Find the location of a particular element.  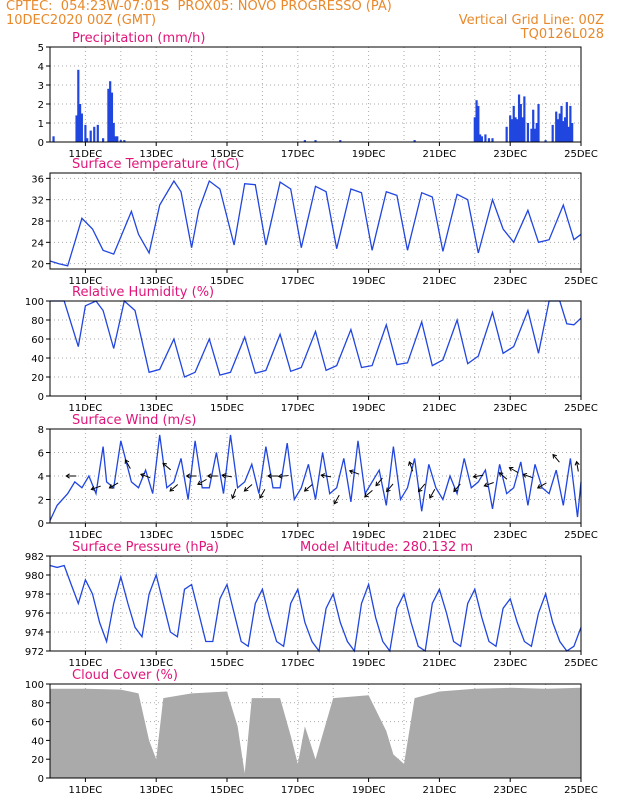

y-tick-label: 3 is located at coordinates (41, 86).